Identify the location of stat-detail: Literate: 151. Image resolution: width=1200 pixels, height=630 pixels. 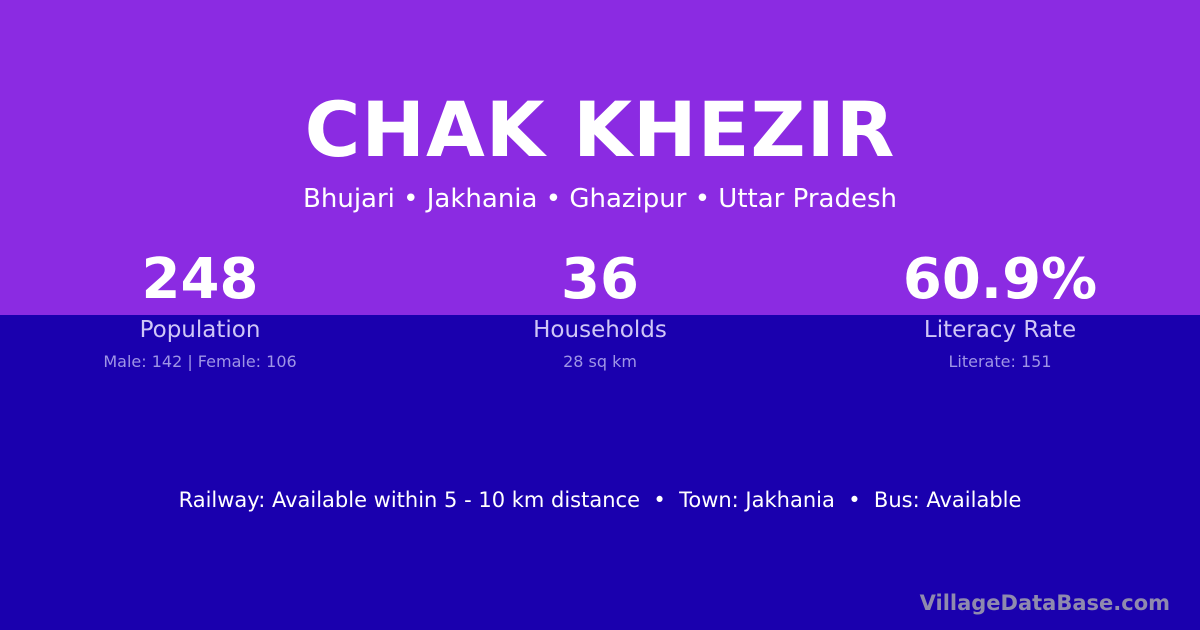
(1000, 361).